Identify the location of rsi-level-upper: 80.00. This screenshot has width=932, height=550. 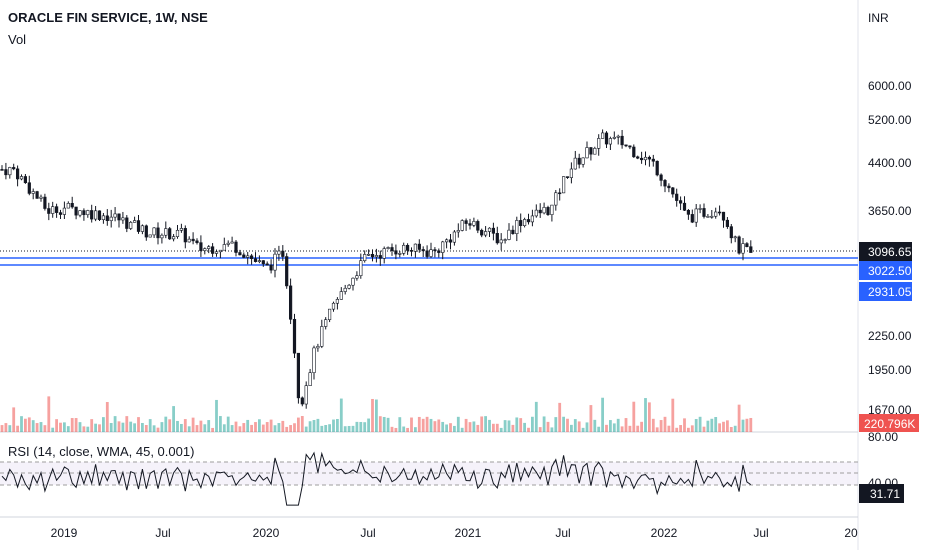
(883, 437).